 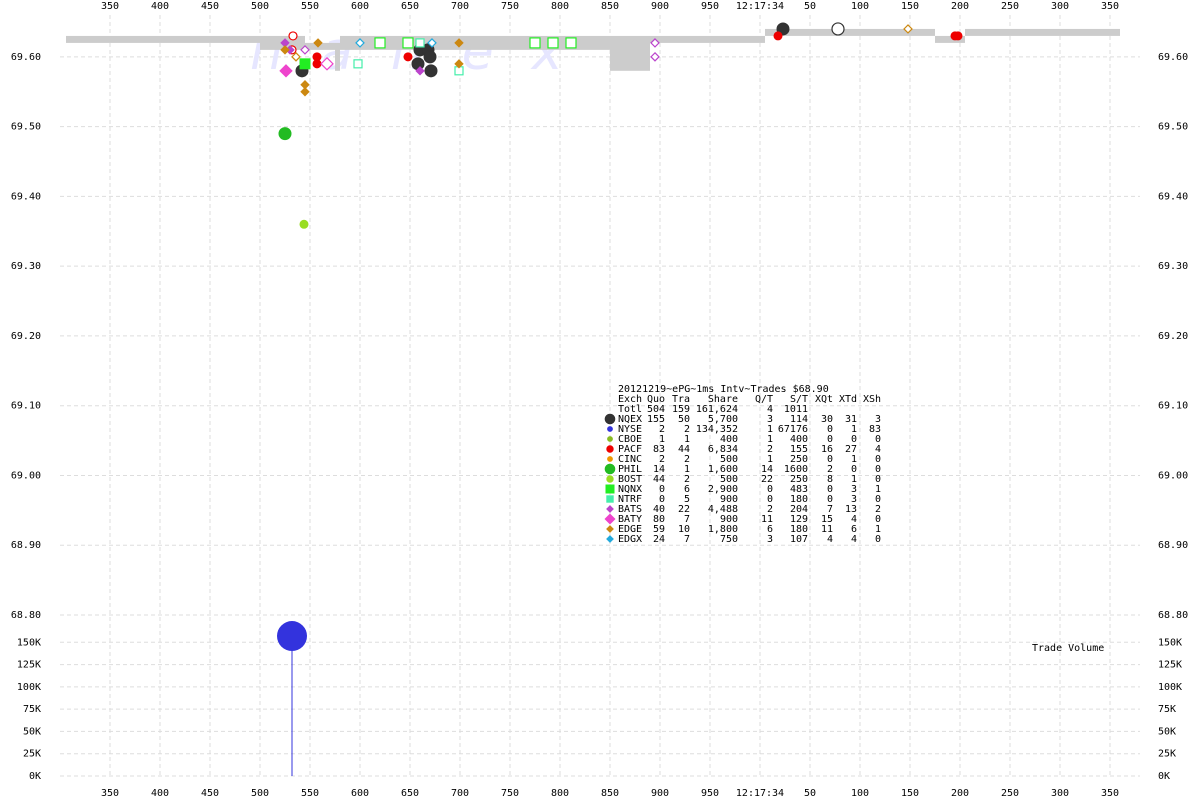 I want to click on legend-cell: 900, so click(x=729, y=499).